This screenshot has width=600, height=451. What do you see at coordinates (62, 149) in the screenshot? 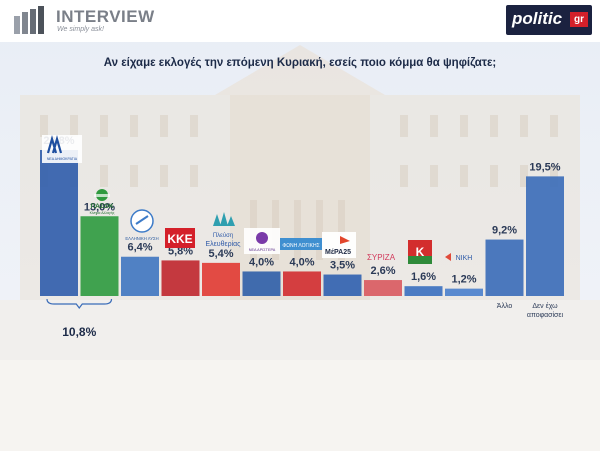
I see `nd-logo-icon: ΝΕΑ ΔΗΜΟΚΡΑΤΙΑ` at bounding box center [62, 149].